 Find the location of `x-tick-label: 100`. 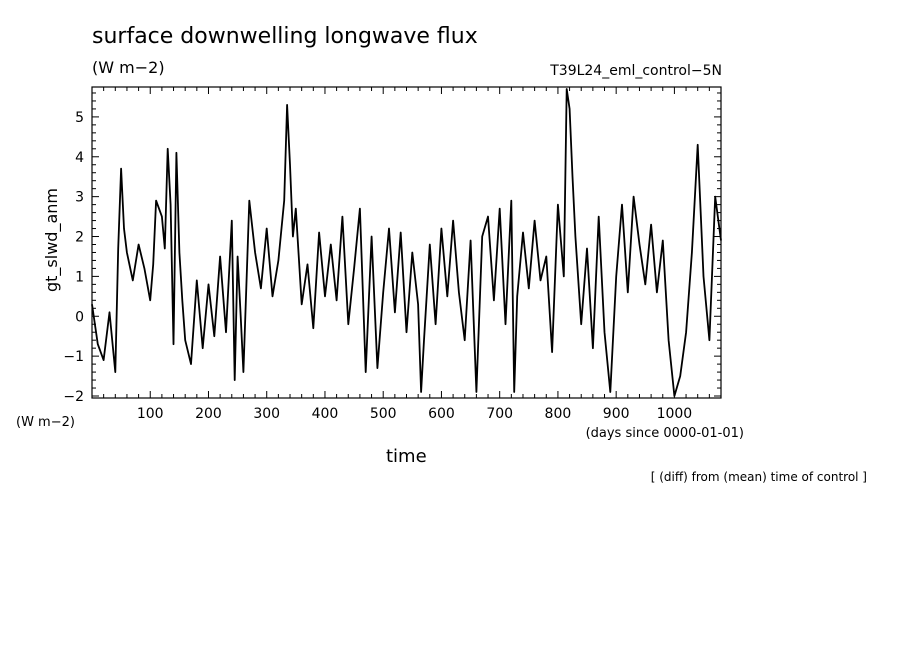

x-tick-label: 100 is located at coordinates (150, 414).